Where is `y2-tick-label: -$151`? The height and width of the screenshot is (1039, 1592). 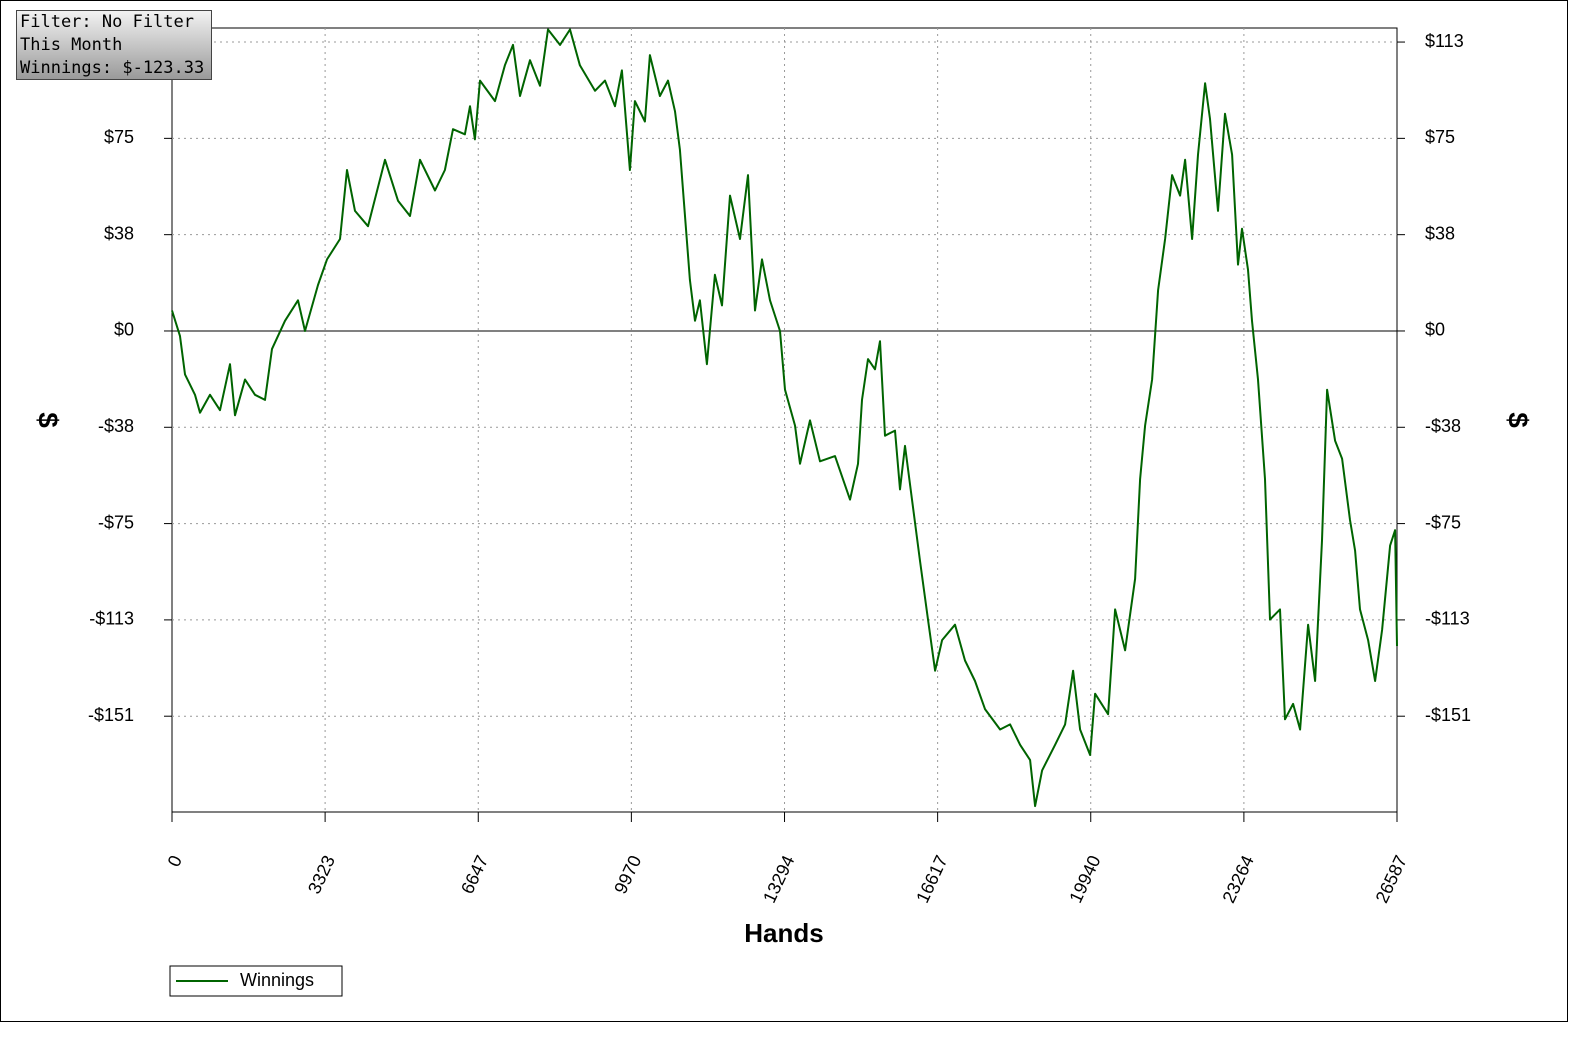
y2-tick-label: -$151 is located at coordinates (1448, 715).